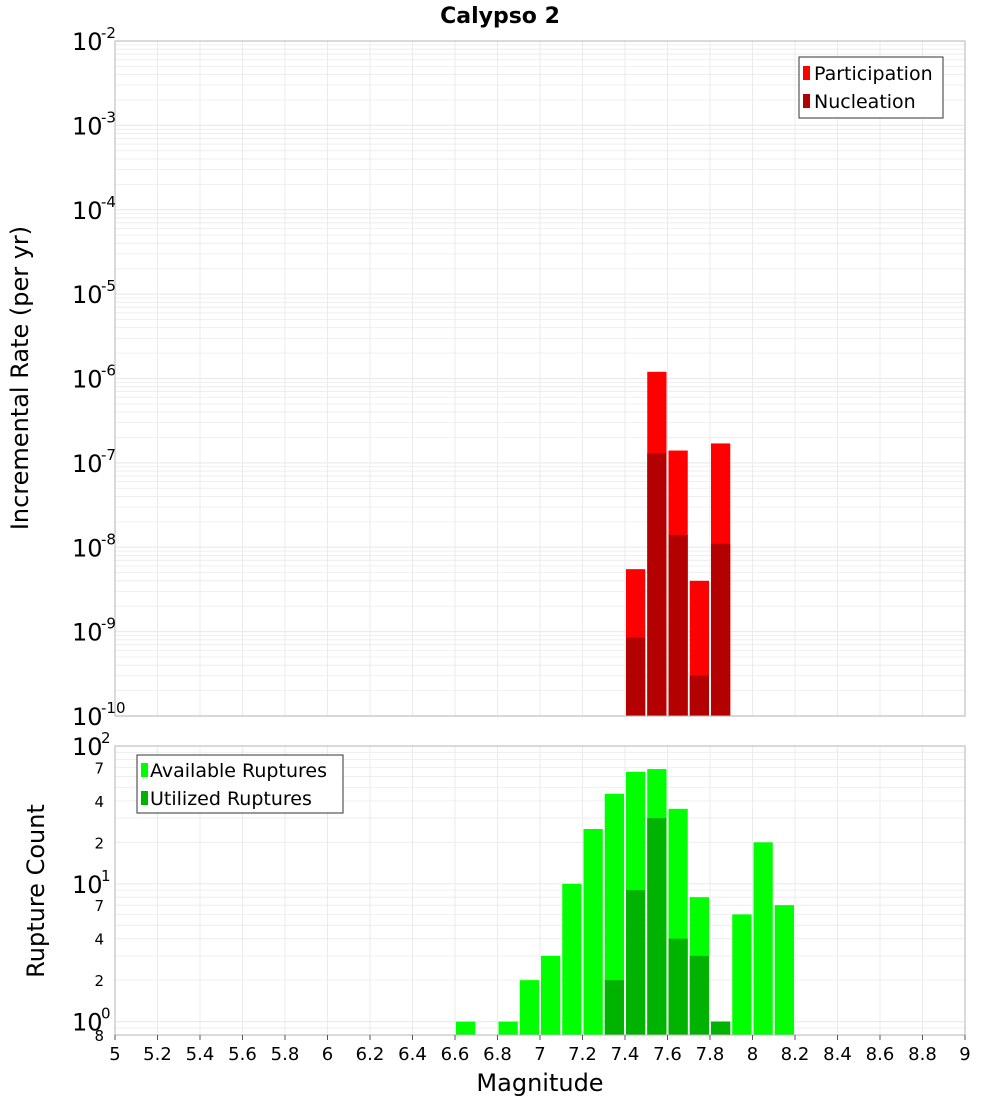  Describe the element at coordinates (667, 1054) in the screenshot. I see `x-tick-label: 7.6` at that location.